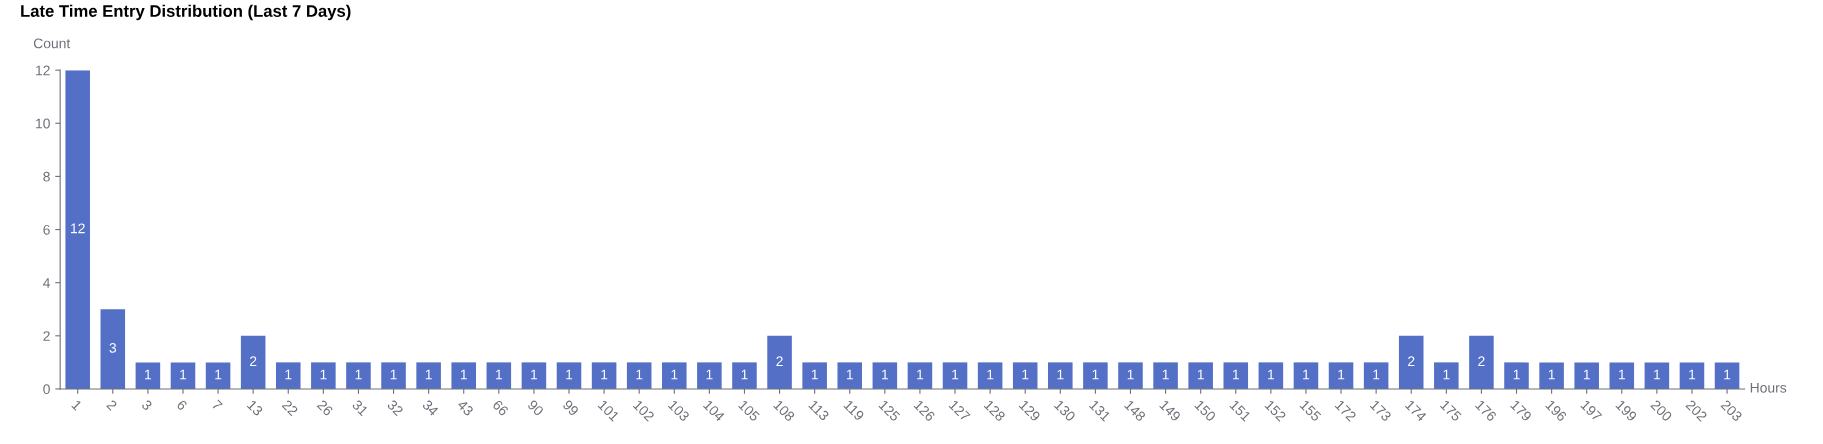  I want to click on x-tick-label: 174, so click(1415, 410).